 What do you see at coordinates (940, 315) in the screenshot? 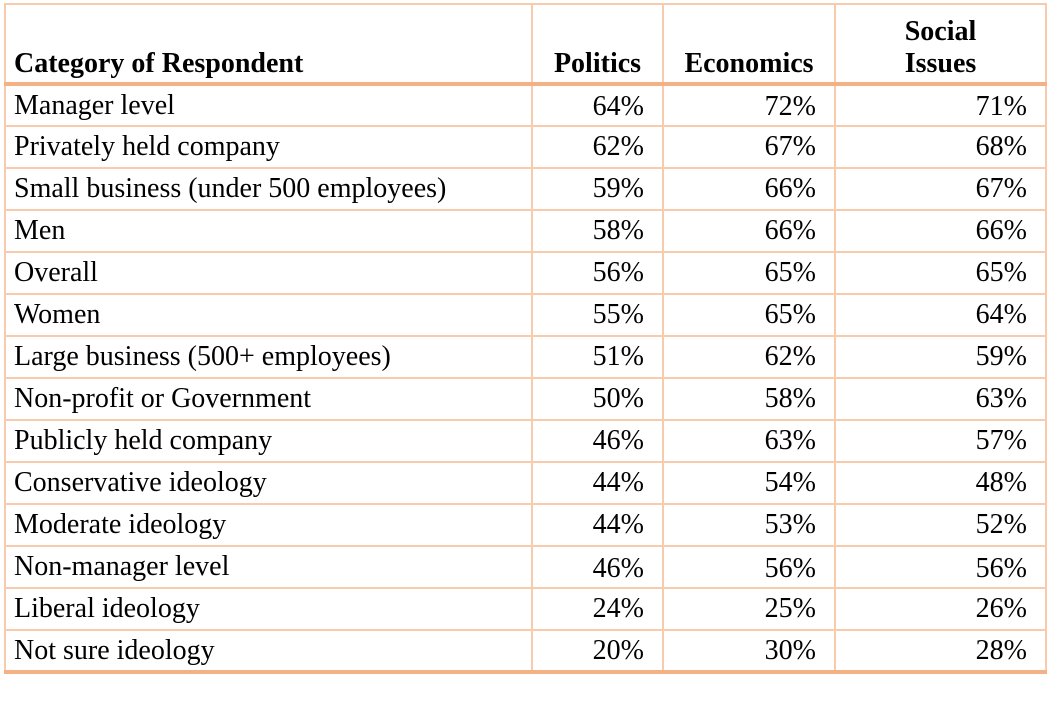
I see `social-issues-value-cell: 64%` at bounding box center [940, 315].